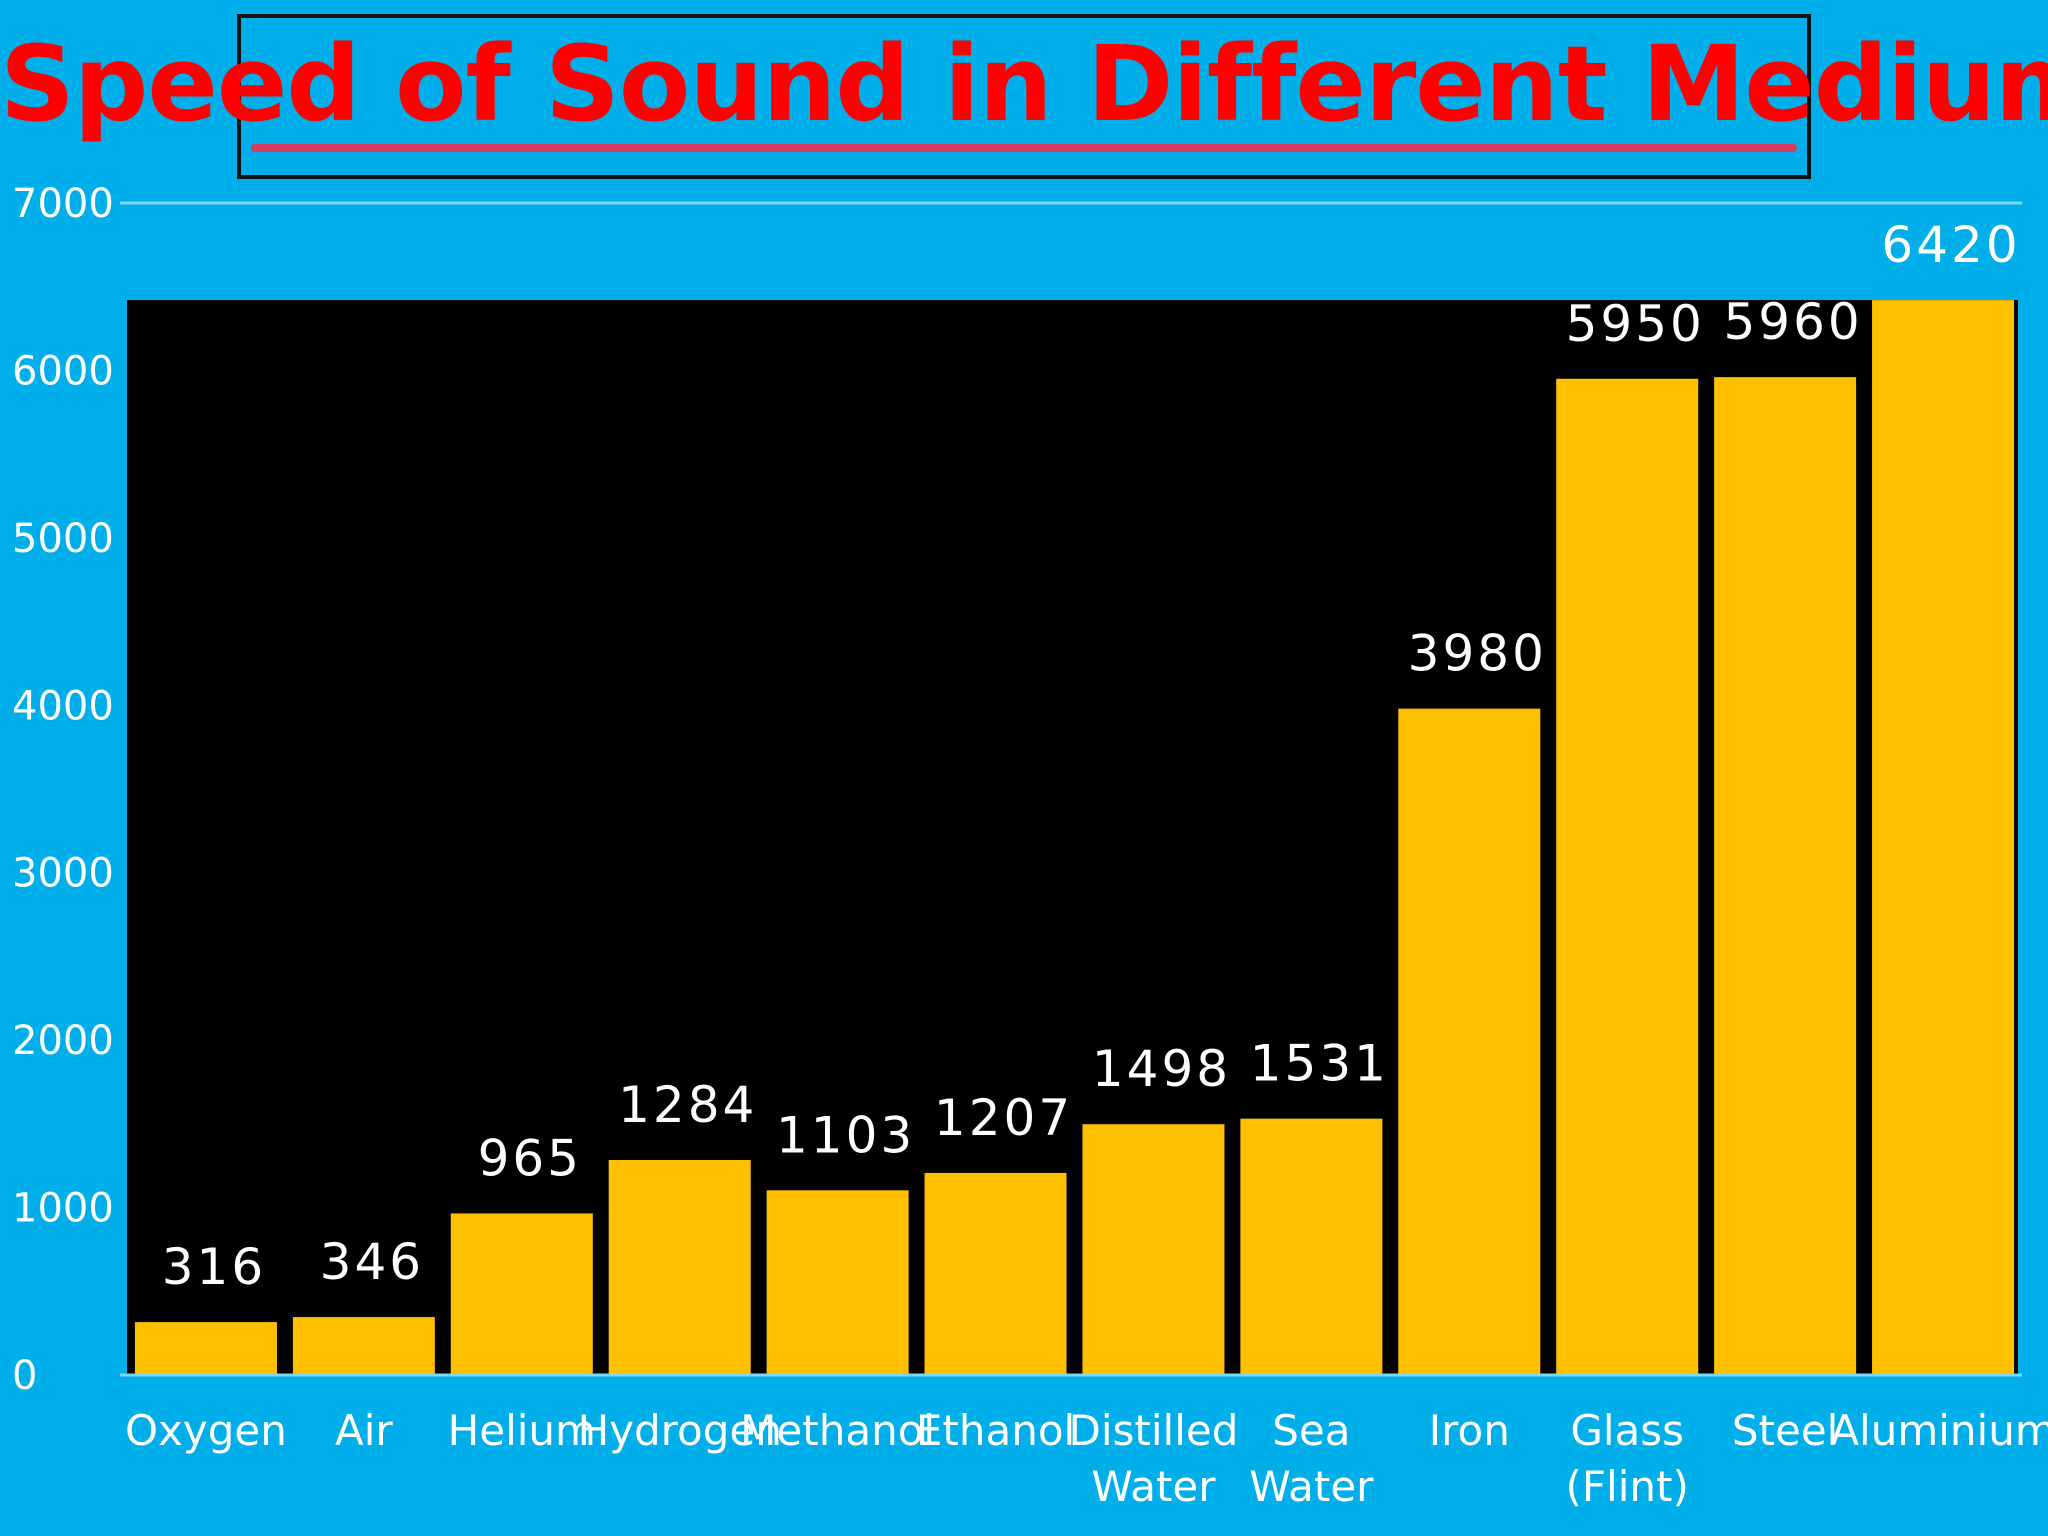  What do you see at coordinates (1635, 324) in the screenshot?
I see `data-label: 5950` at bounding box center [1635, 324].